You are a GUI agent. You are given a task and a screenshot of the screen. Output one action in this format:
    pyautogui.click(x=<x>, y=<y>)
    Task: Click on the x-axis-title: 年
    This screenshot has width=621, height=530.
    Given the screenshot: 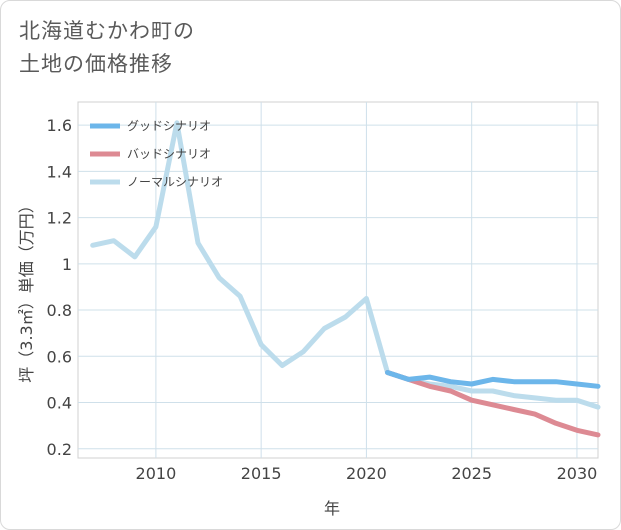 What is the action you would take?
    pyautogui.click(x=332, y=508)
    